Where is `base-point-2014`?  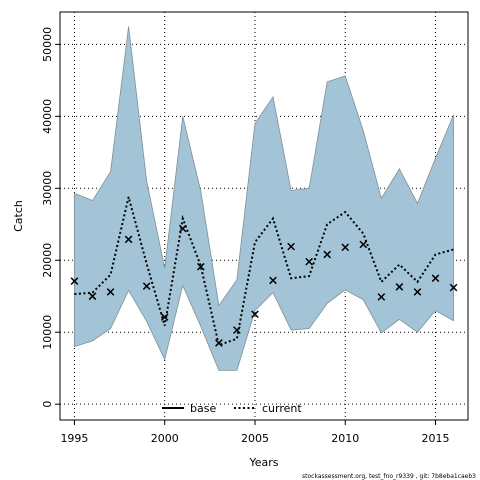
base-point-2014 is located at coordinates (417, 292).